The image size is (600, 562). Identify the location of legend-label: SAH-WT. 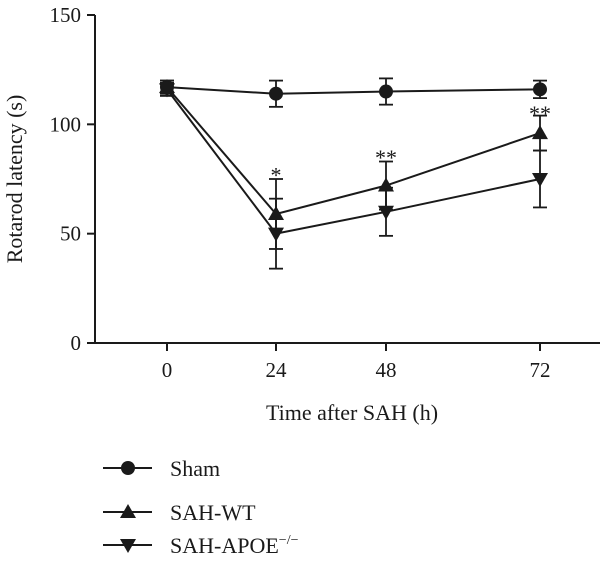
(213, 512).